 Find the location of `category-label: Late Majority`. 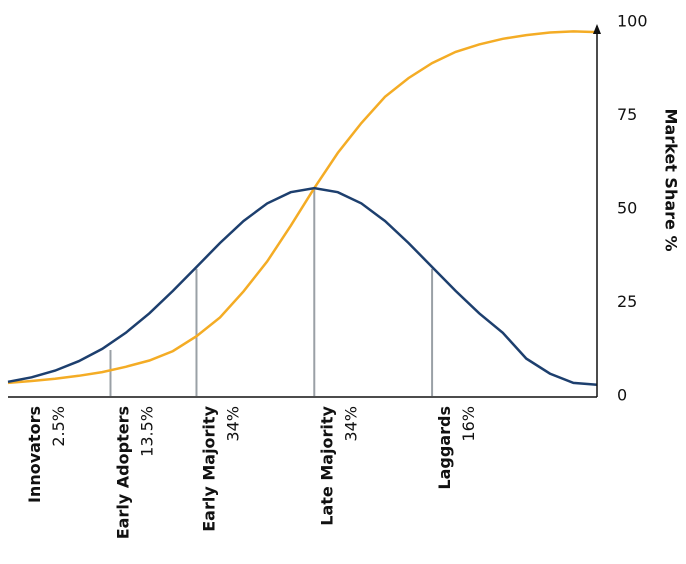

category-label: Late Majority is located at coordinates (326, 465).